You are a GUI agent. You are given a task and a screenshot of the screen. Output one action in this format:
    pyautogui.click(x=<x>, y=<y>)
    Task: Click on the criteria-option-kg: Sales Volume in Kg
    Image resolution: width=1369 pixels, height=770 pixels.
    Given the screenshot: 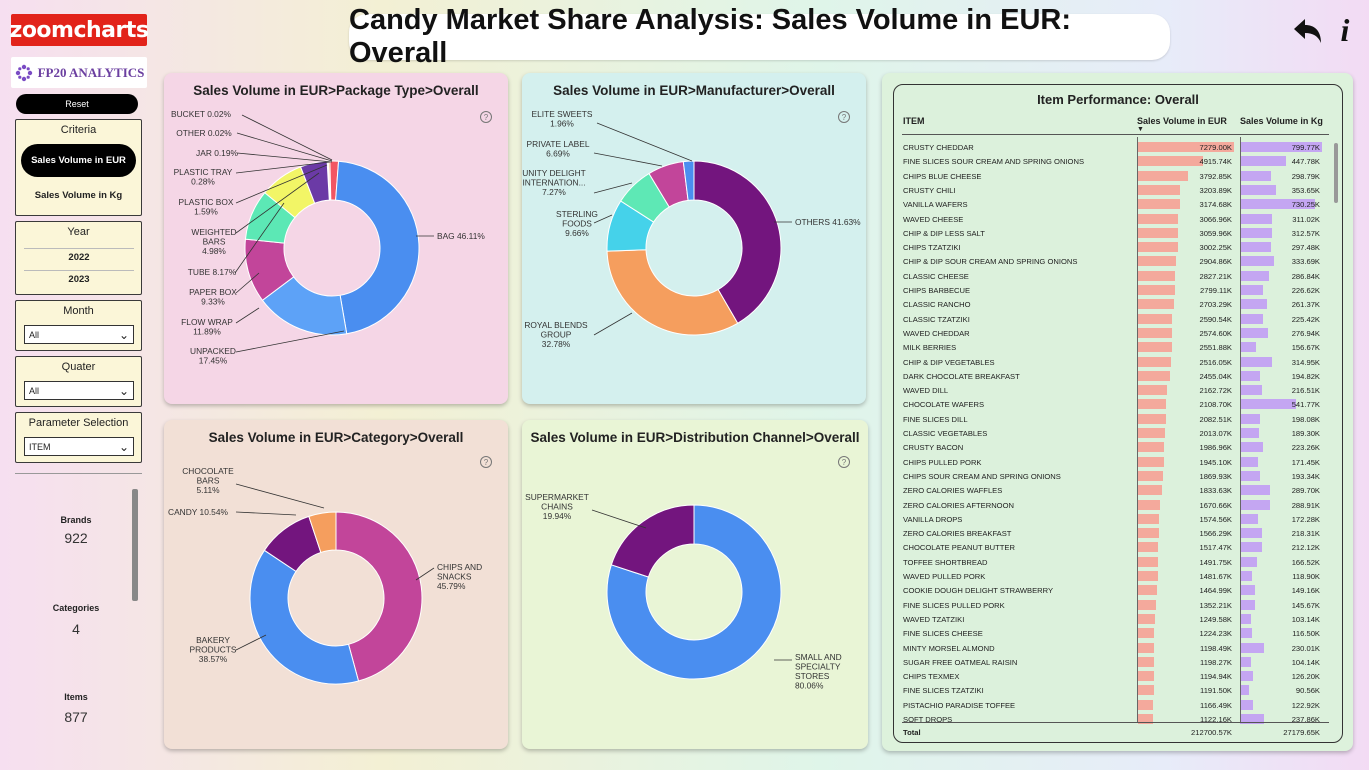 What is the action you would take?
    pyautogui.click(x=78, y=195)
    